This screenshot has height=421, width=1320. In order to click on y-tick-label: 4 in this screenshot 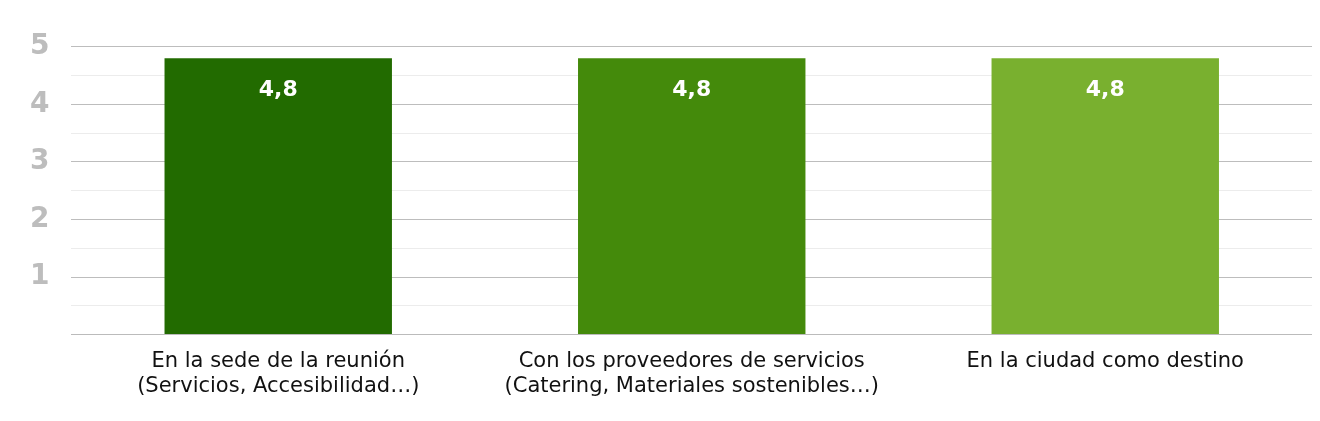, I will do `click(40, 102)`.